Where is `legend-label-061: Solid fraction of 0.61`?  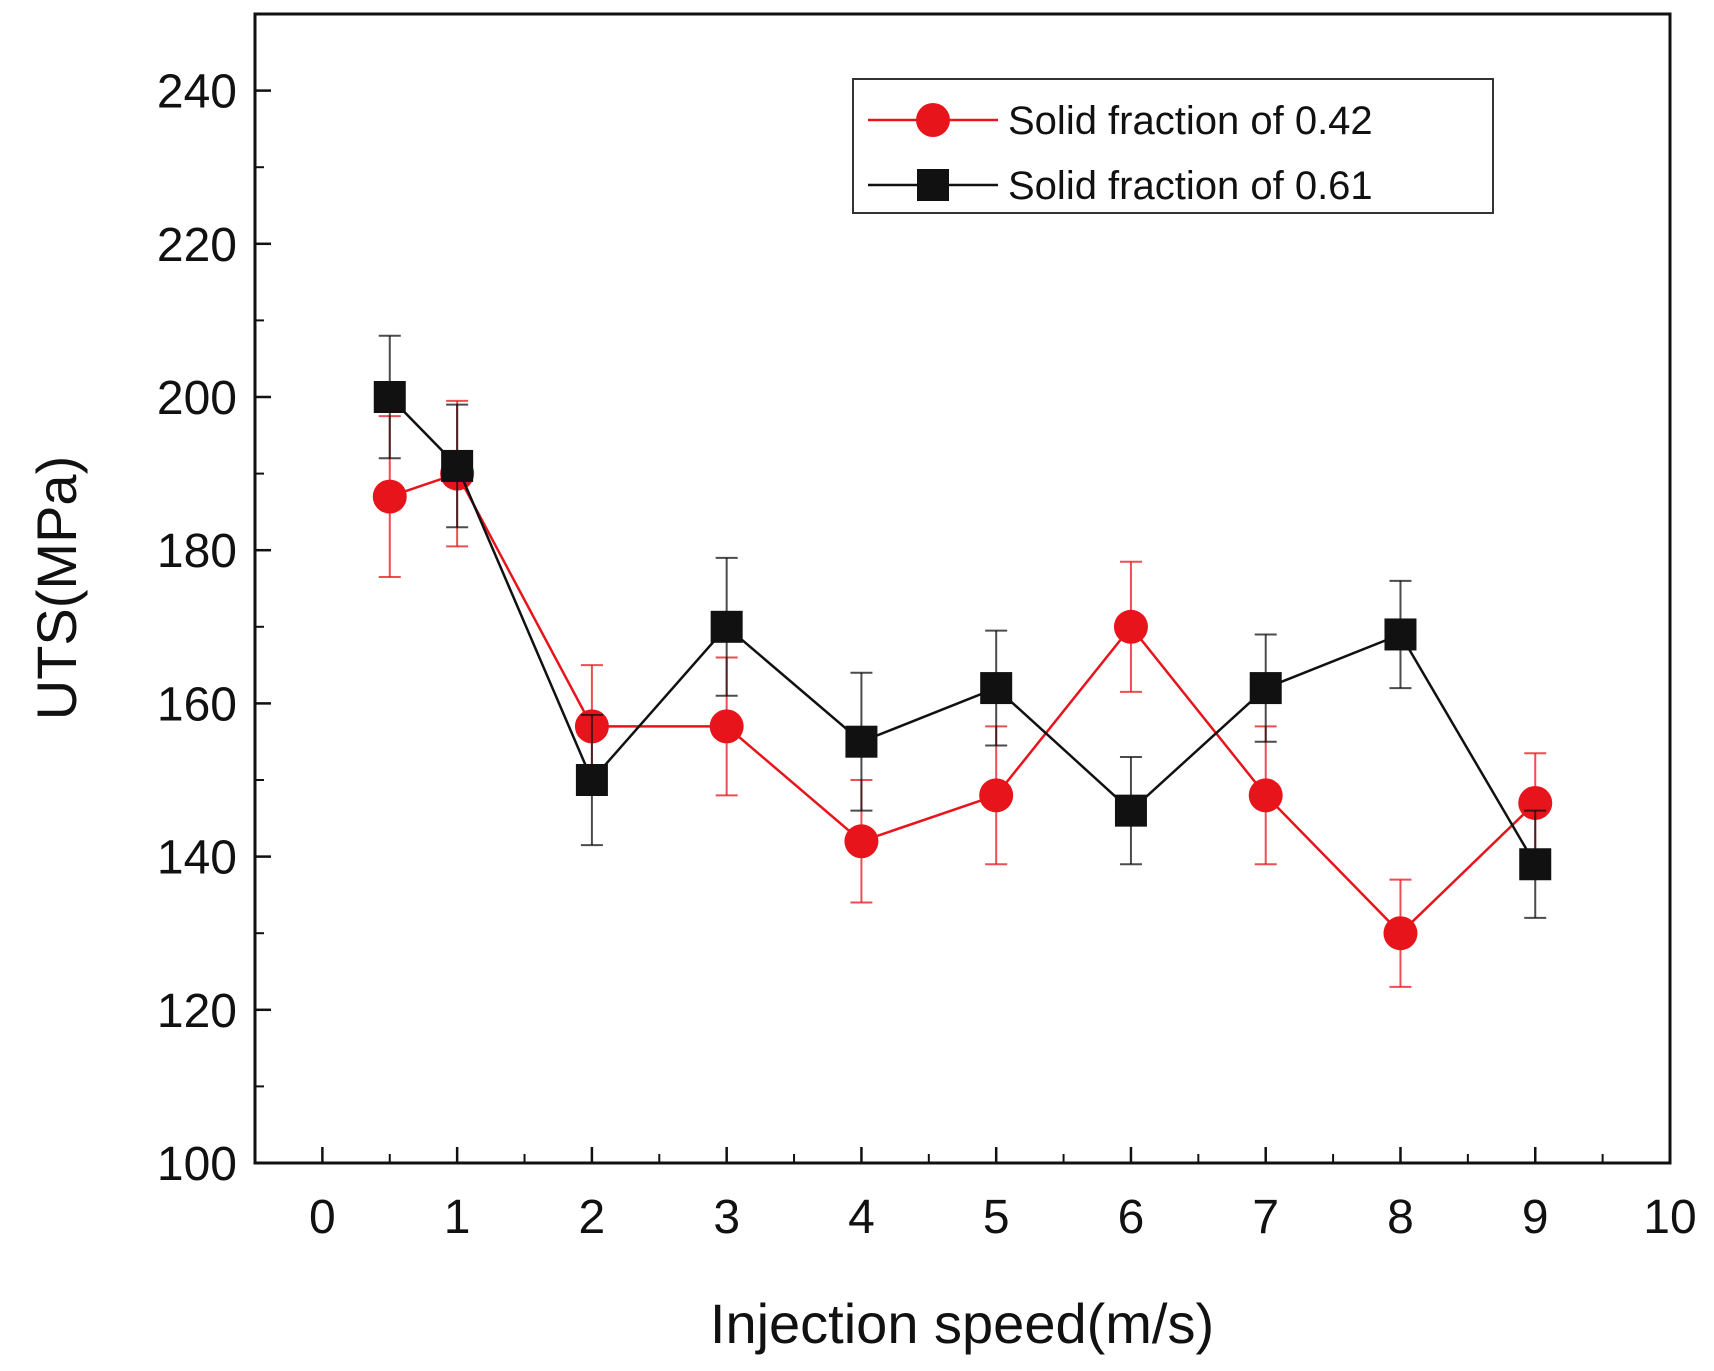
legend-label-061: Solid fraction of 0.61 is located at coordinates (1190, 186).